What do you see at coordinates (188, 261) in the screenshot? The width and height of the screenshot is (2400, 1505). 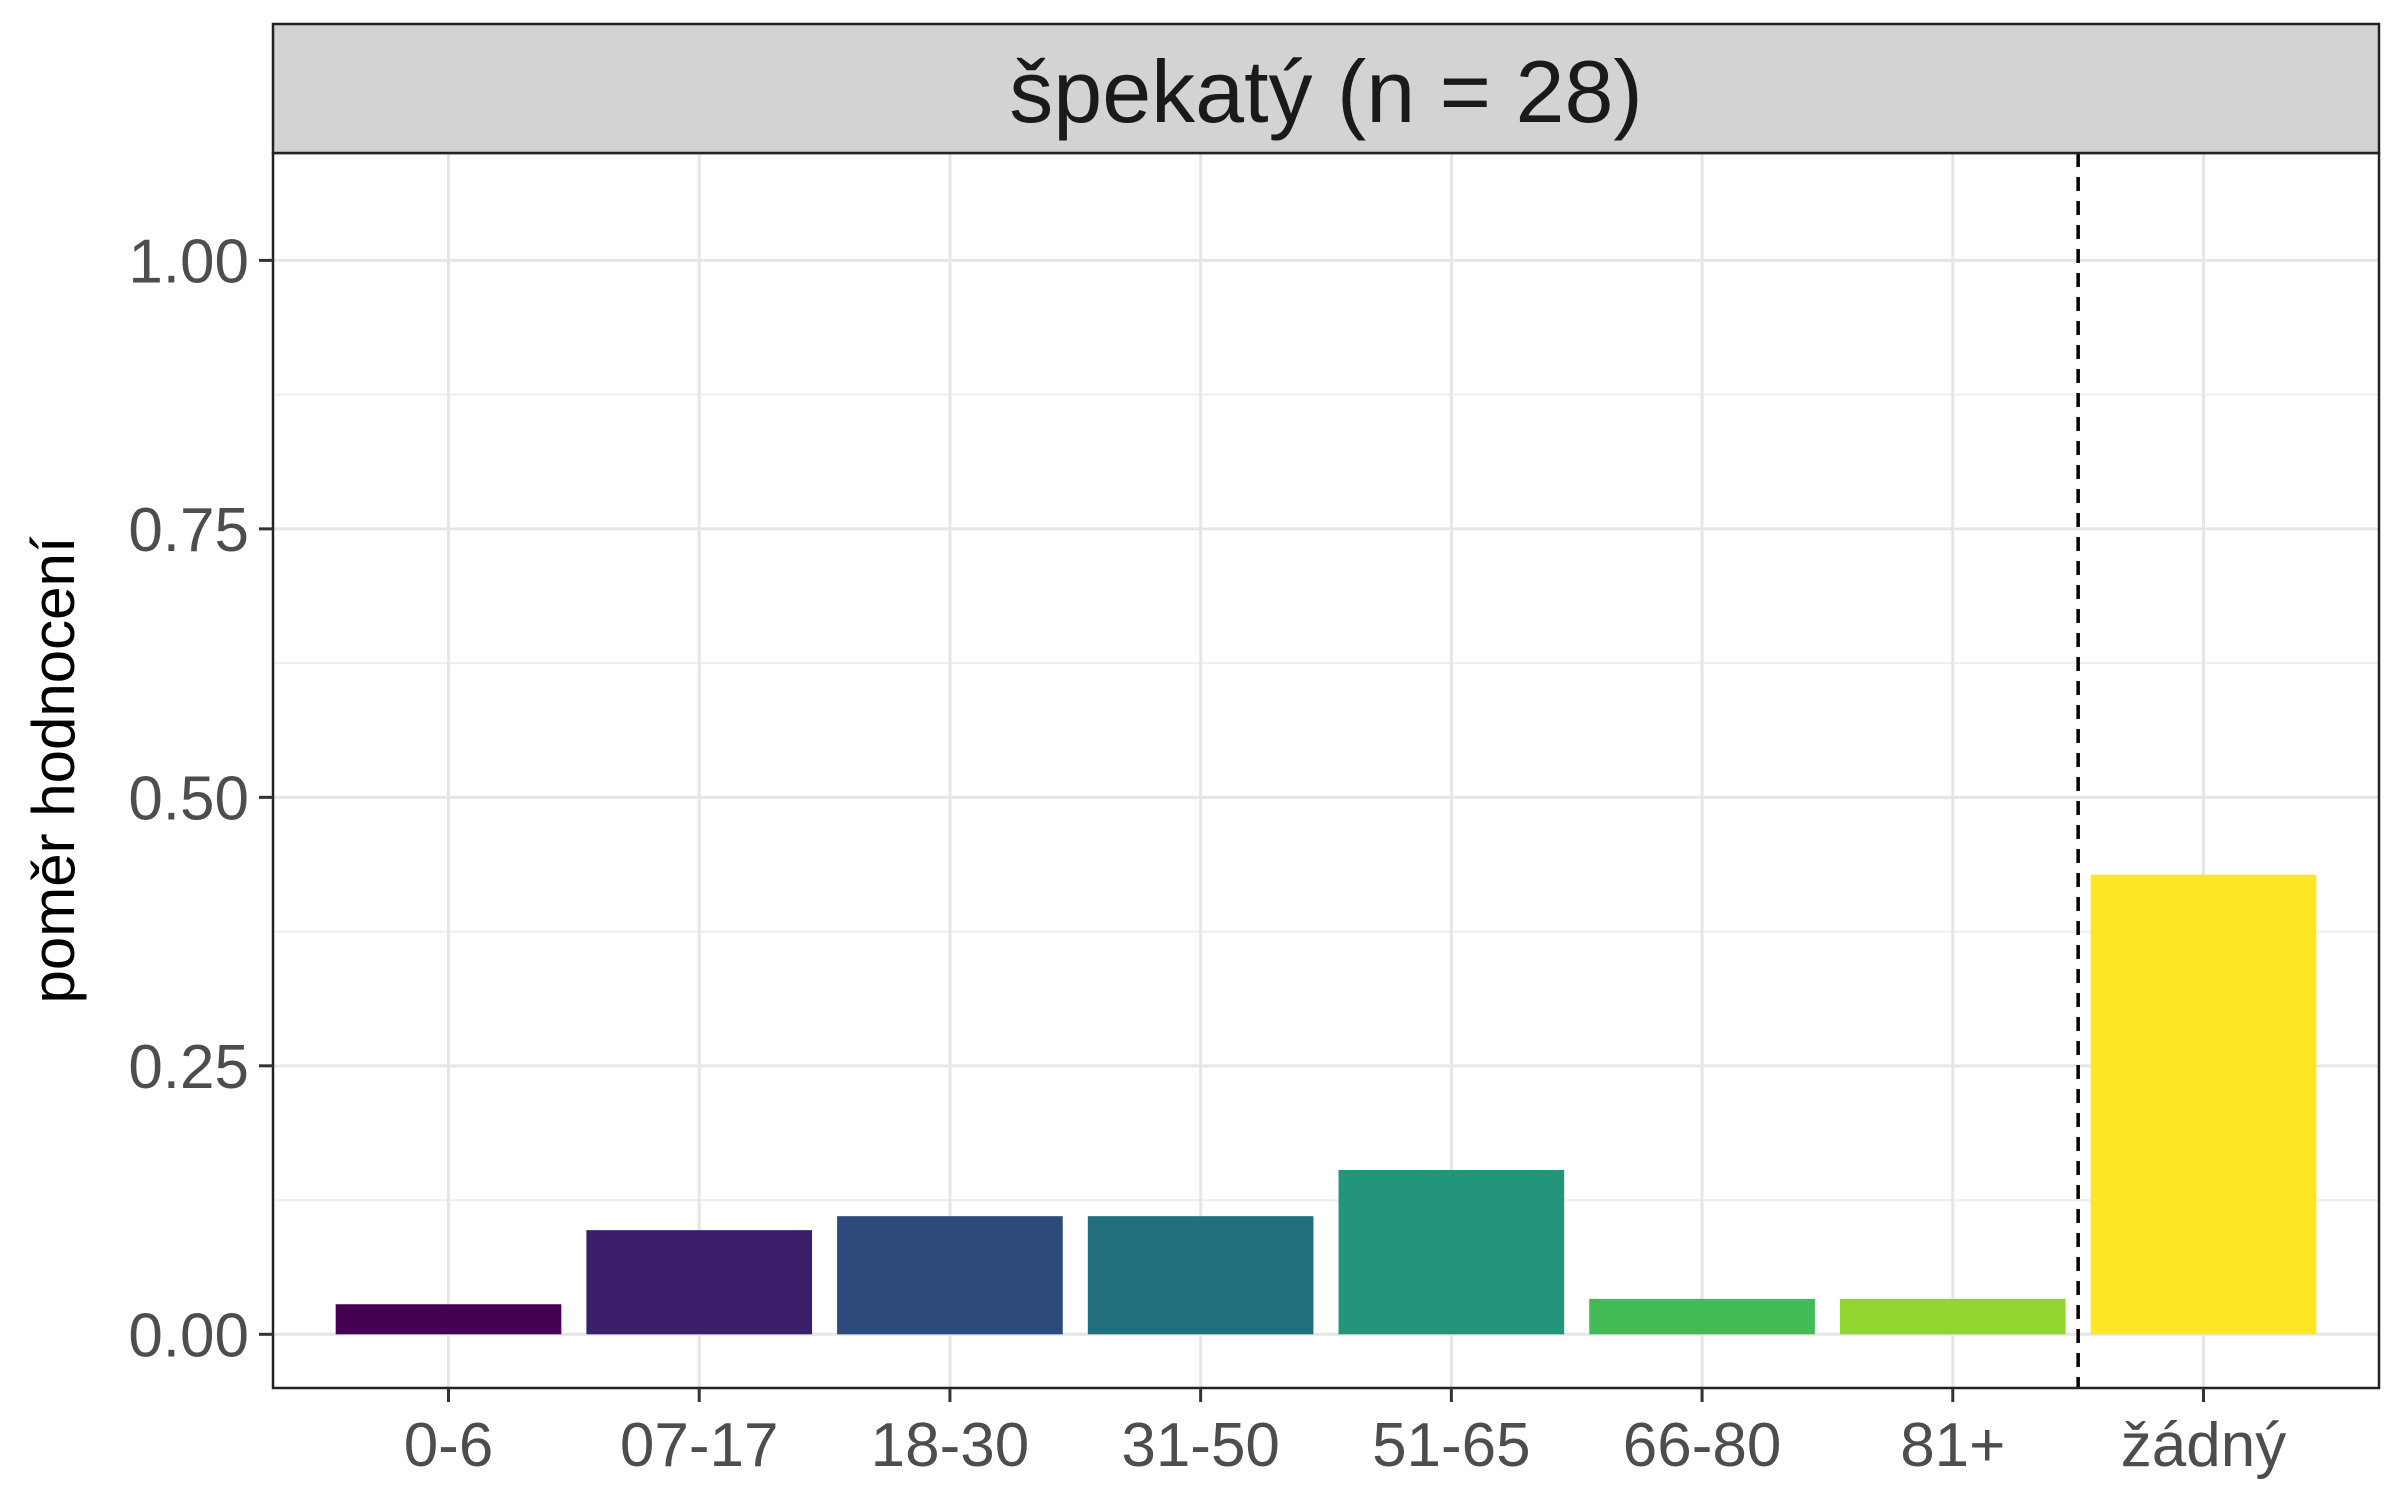 I see `y-tick-label: 1.00` at bounding box center [188, 261].